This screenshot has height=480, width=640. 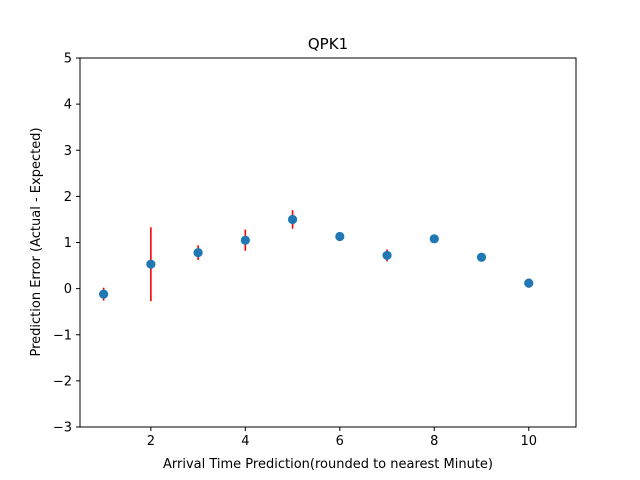 I want to click on y-tick-label: 2, so click(x=68, y=197).